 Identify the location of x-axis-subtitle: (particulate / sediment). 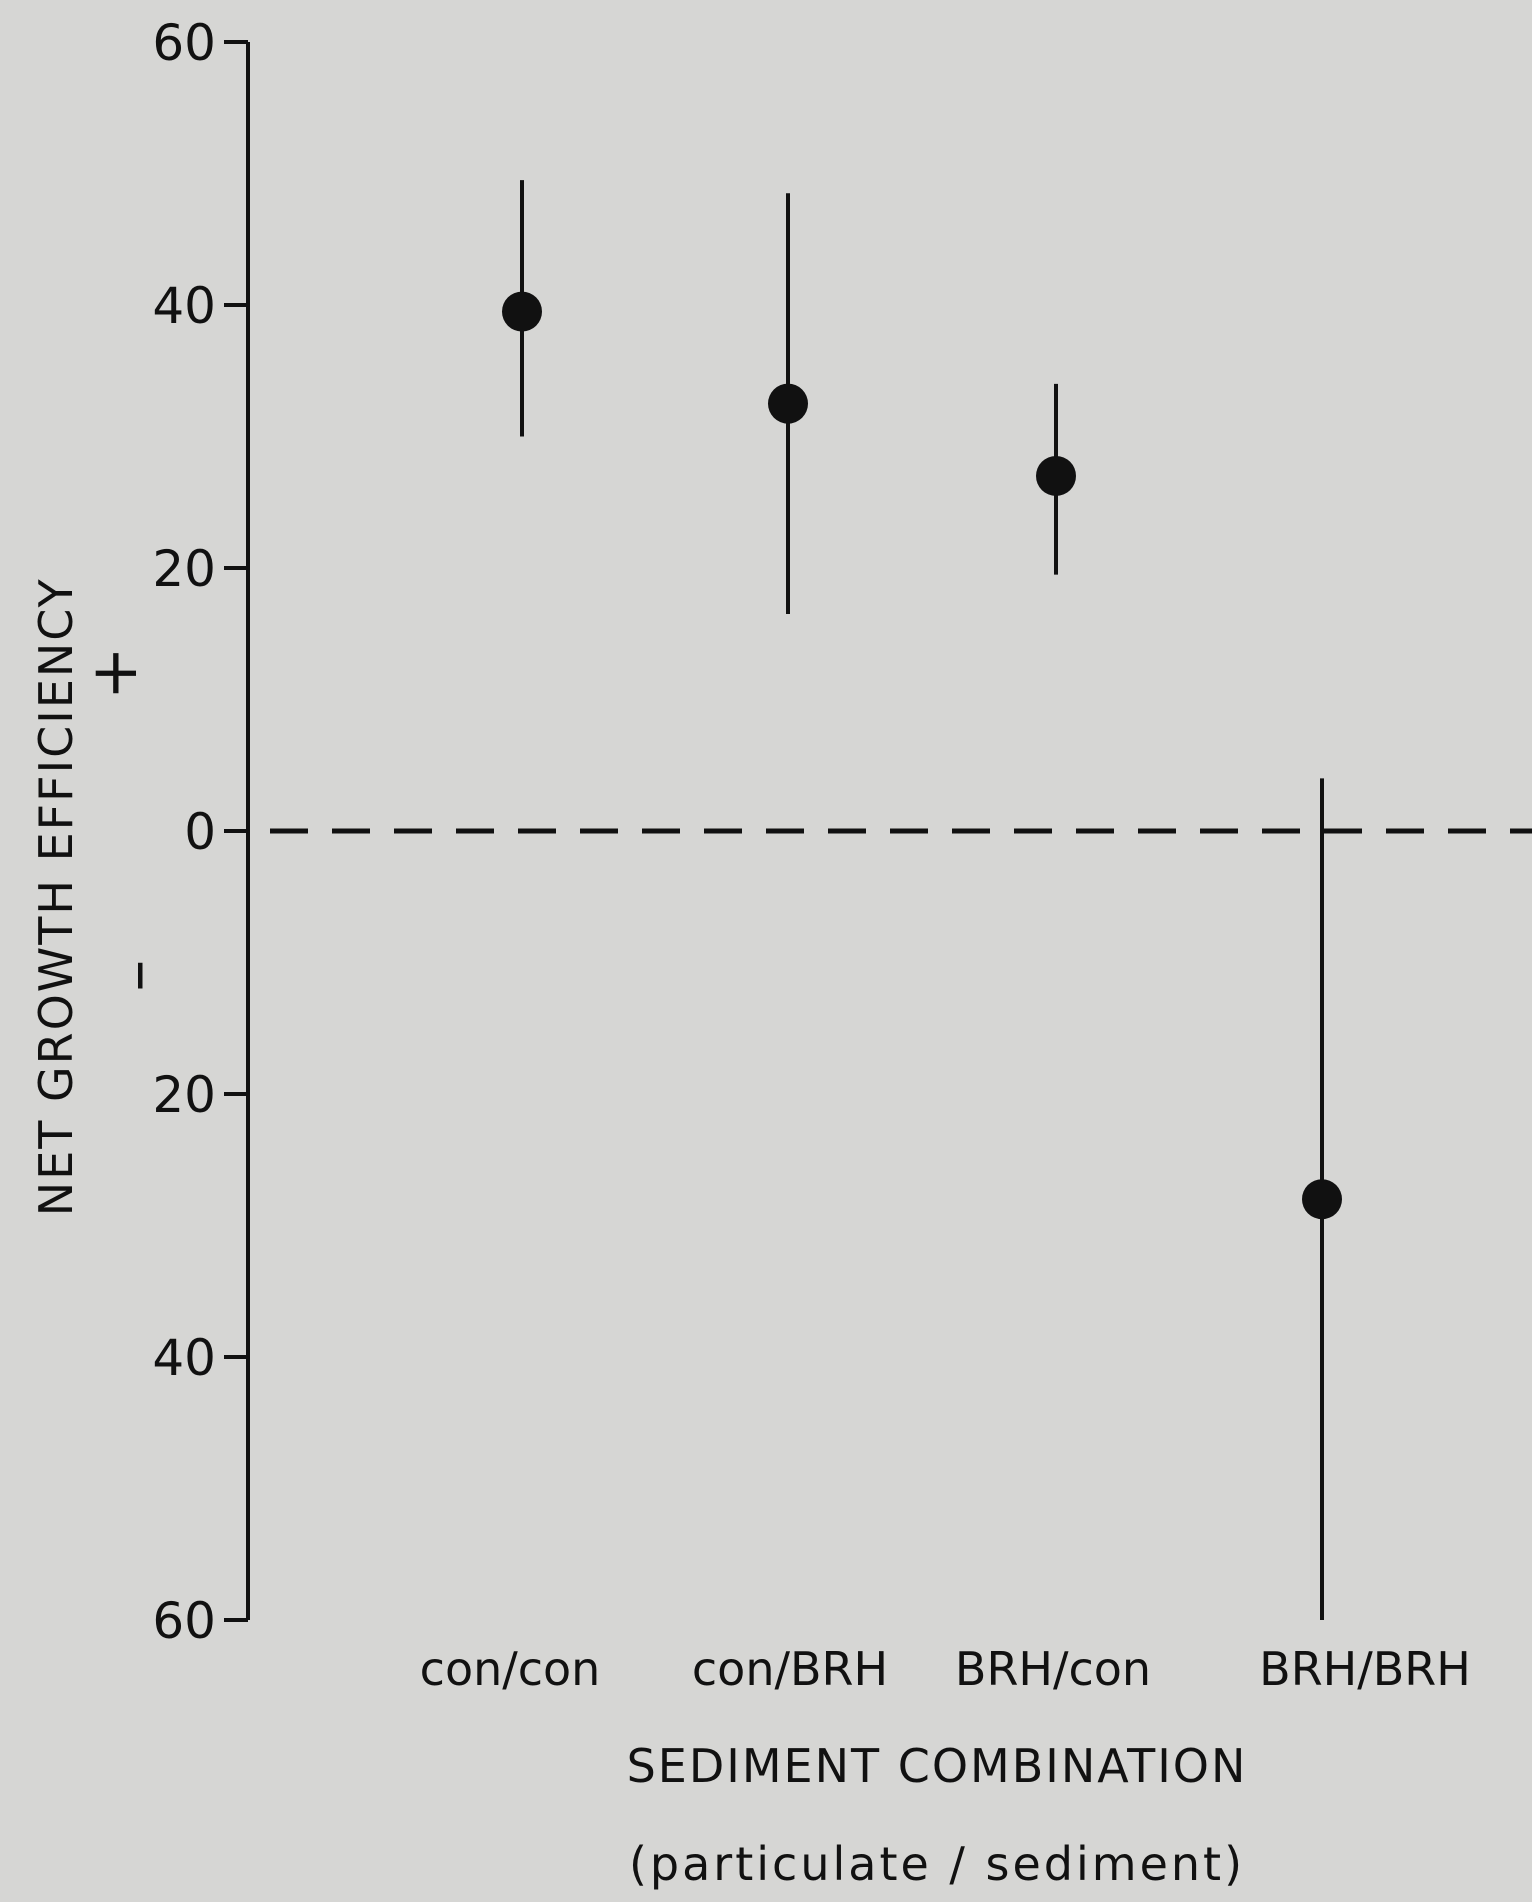
(937, 1864).